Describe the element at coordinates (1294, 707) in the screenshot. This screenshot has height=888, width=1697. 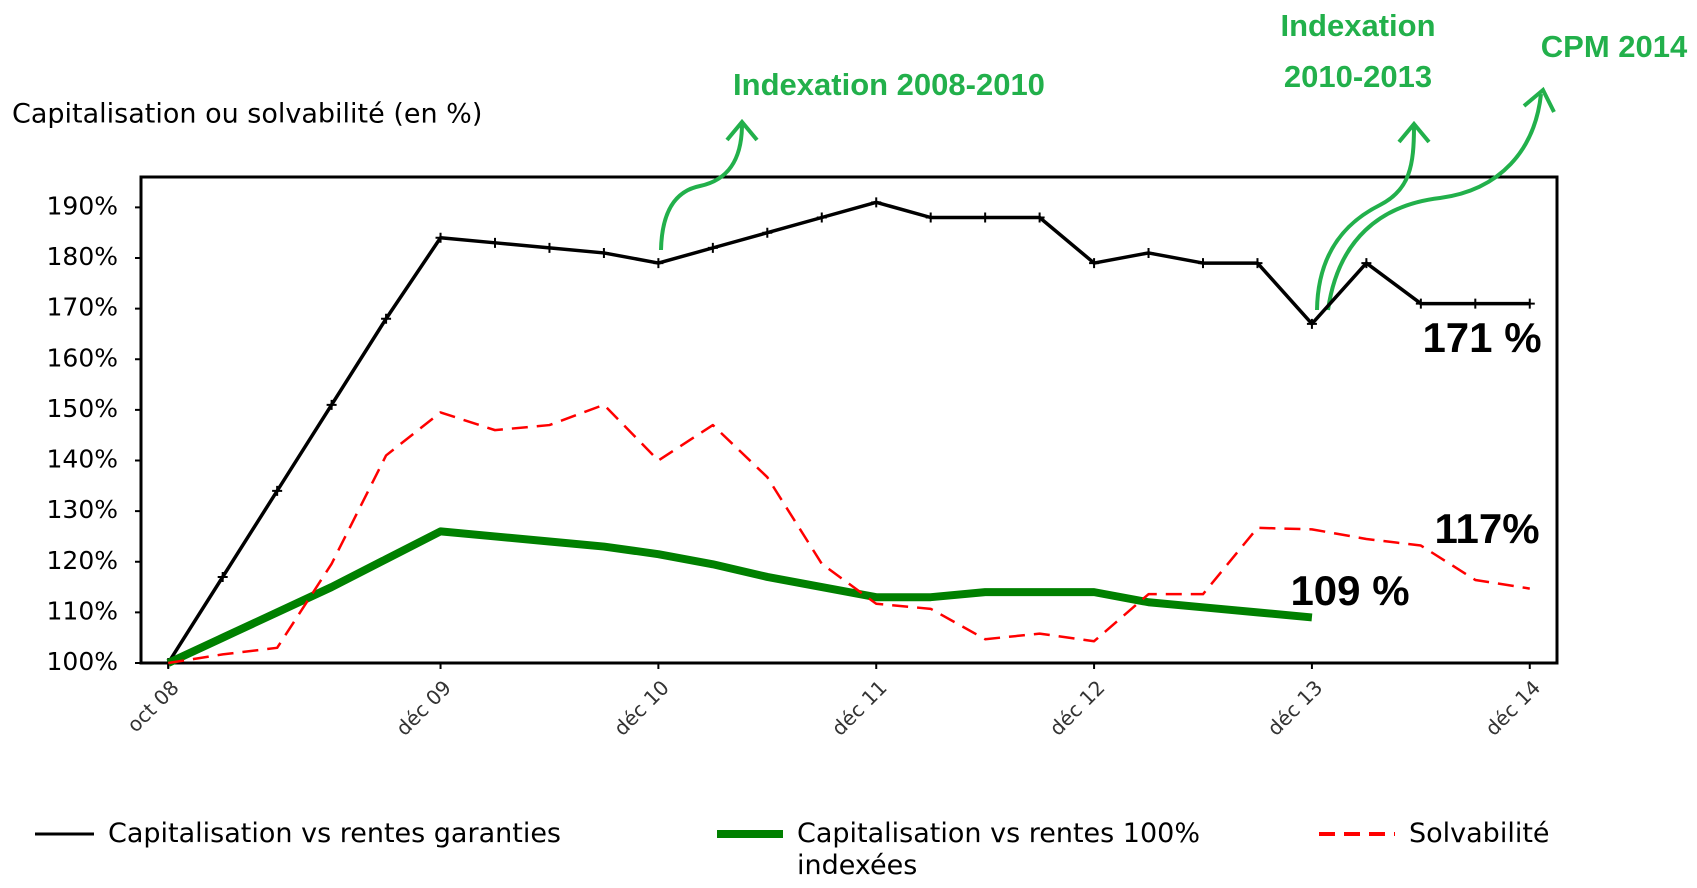
I see `x-tick-label: déc 13` at that location.